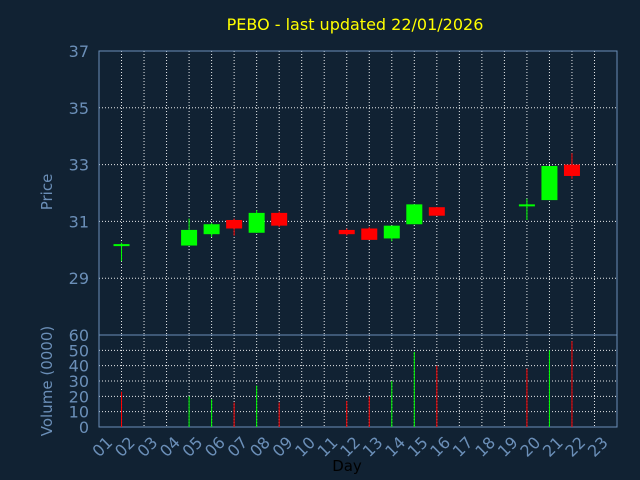 This screenshot has height=480, width=640. What do you see at coordinates (79, 278) in the screenshot?
I see `price-tick-label: 29` at bounding box center [79, 278].